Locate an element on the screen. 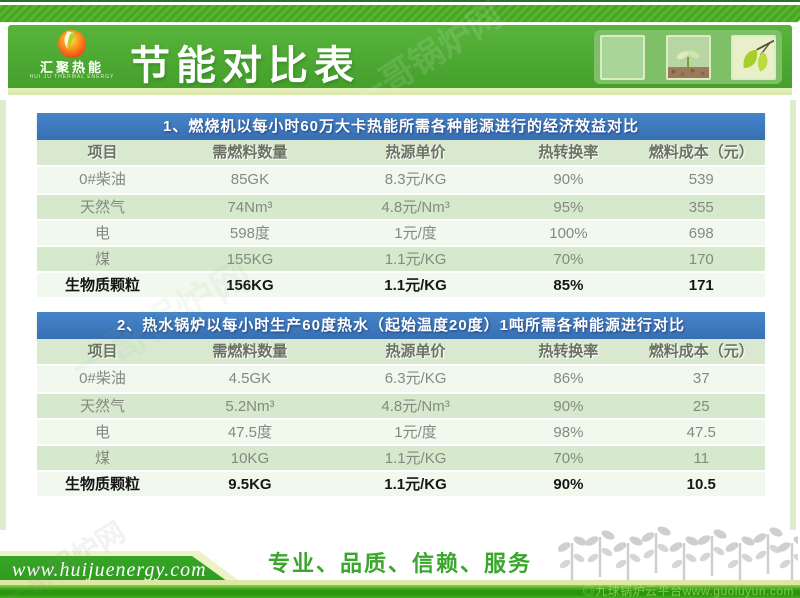 The height and width of the screenshot is (598, 800). flame-icon is located at coordinates (72, 44).